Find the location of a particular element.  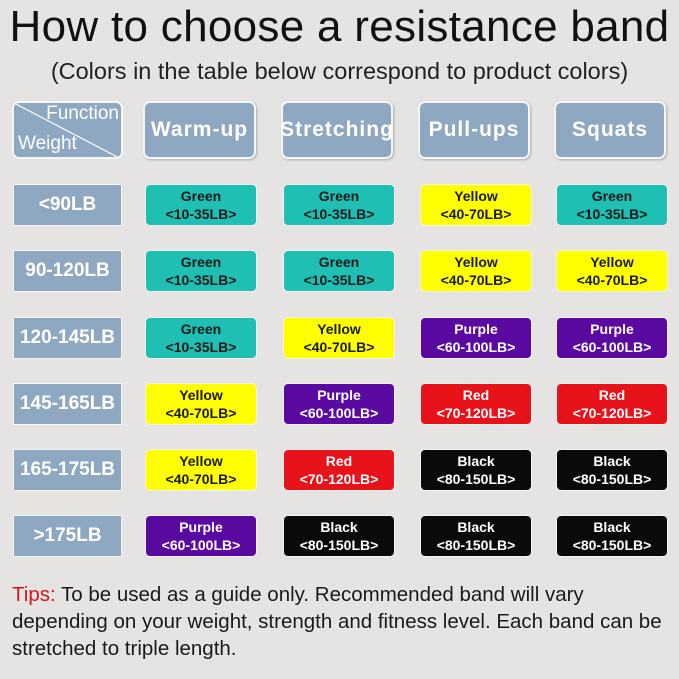

function-label: Function is located at coordinates (82, 113).